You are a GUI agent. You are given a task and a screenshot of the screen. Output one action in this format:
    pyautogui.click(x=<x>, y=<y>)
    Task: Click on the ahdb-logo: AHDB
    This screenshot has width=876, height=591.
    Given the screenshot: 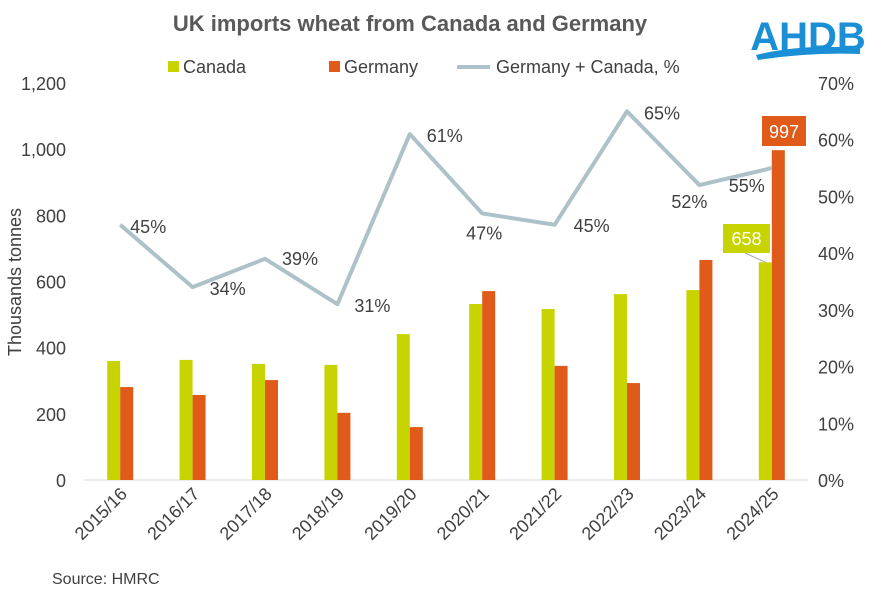 What is the action you would take?
    pyautogui.click(x=808, y=37)
    